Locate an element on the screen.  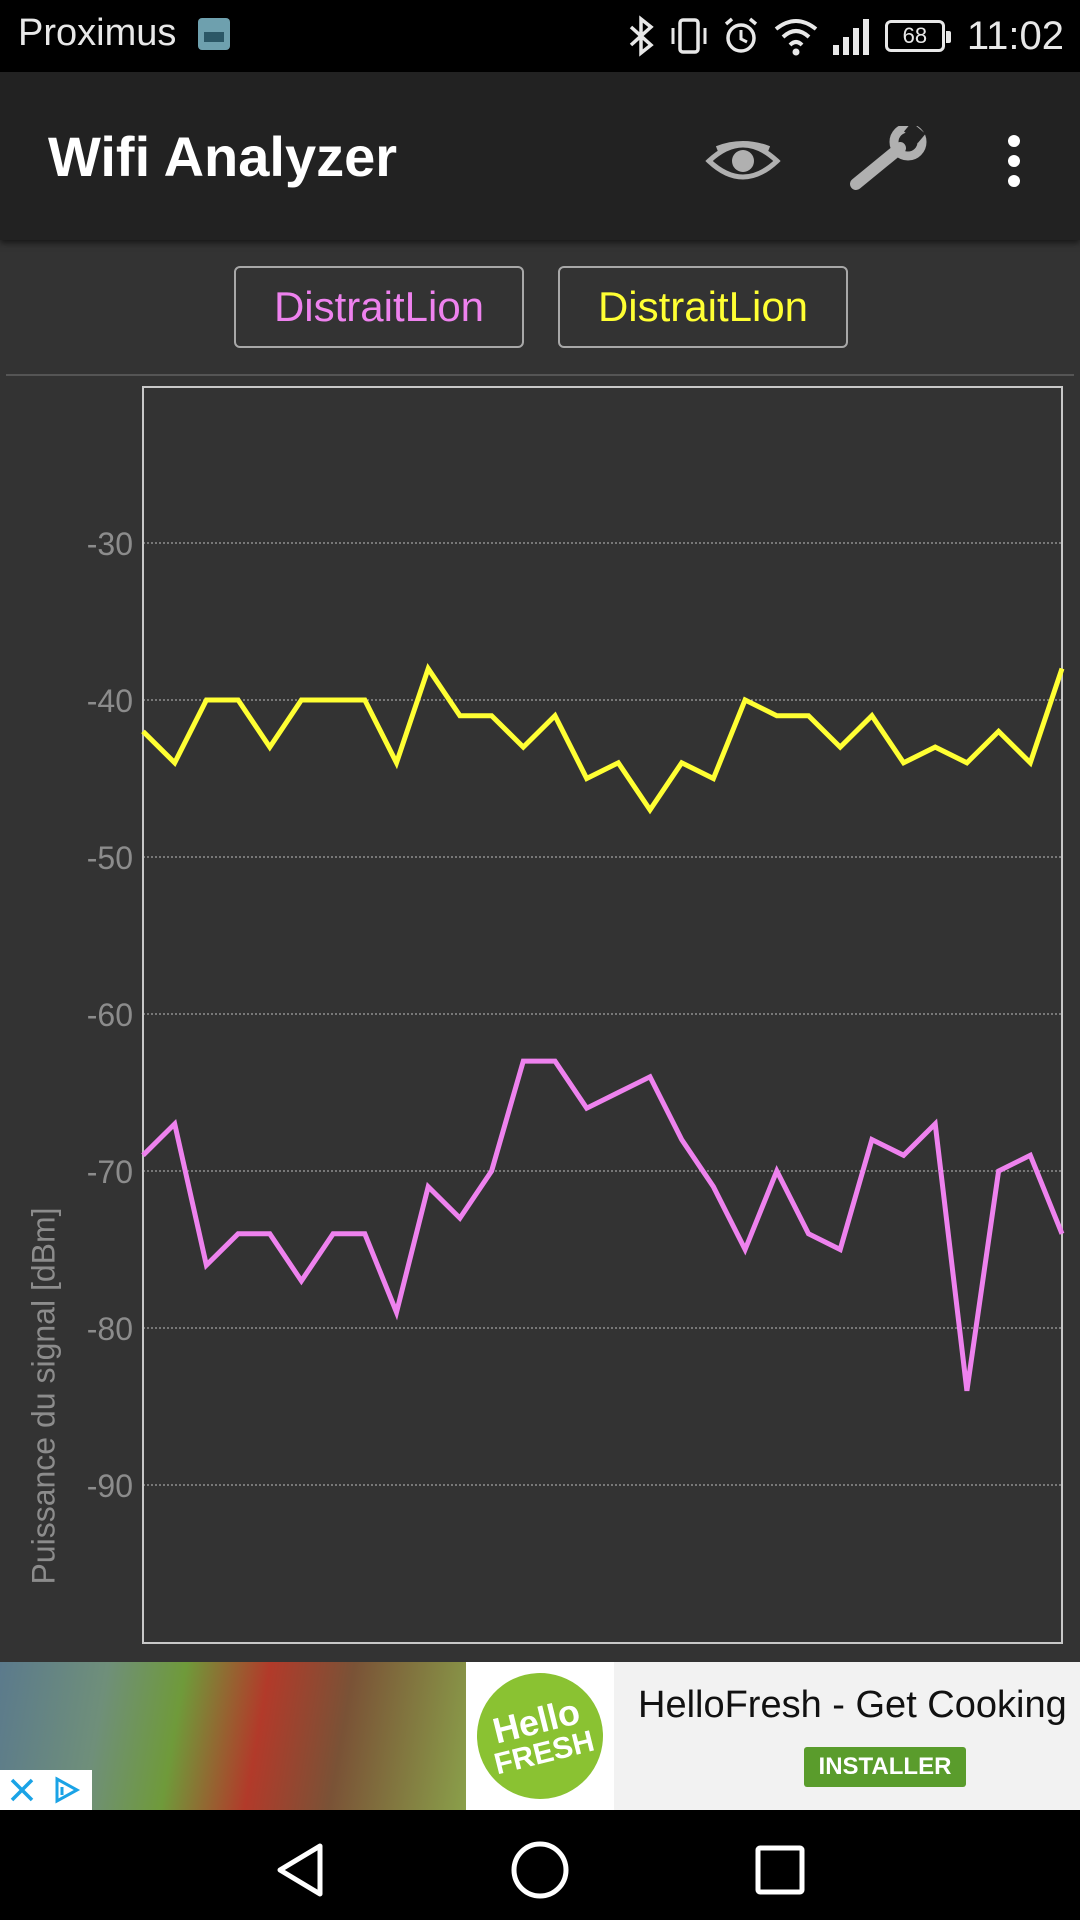
y-tick-label: -30 is located at coordinates (110, 544).